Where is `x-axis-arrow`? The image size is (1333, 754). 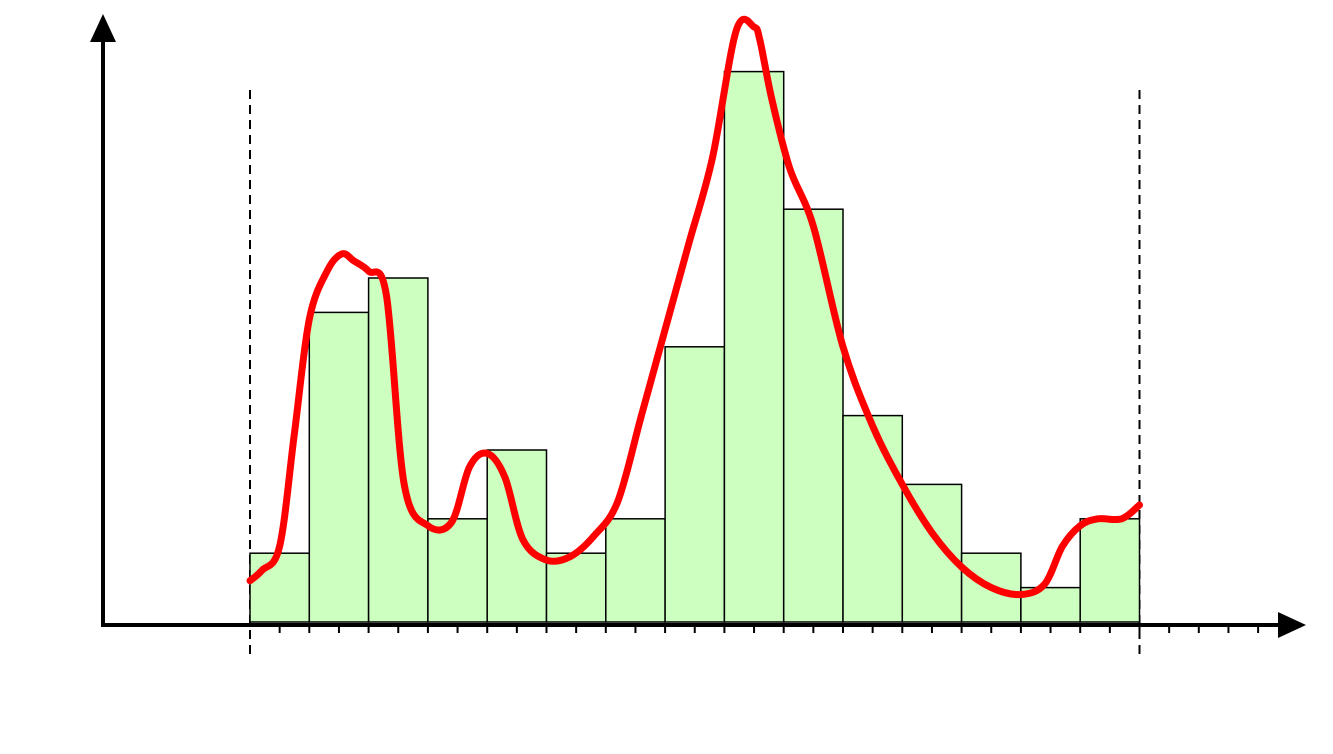
x-axis-arrow is located at coordinates (1292, 625).